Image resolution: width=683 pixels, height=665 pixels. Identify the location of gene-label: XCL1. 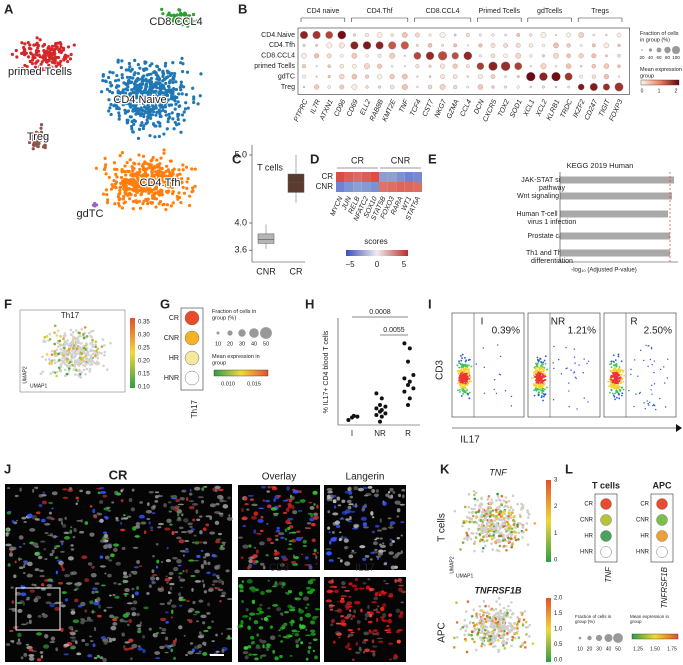
(529, 109).